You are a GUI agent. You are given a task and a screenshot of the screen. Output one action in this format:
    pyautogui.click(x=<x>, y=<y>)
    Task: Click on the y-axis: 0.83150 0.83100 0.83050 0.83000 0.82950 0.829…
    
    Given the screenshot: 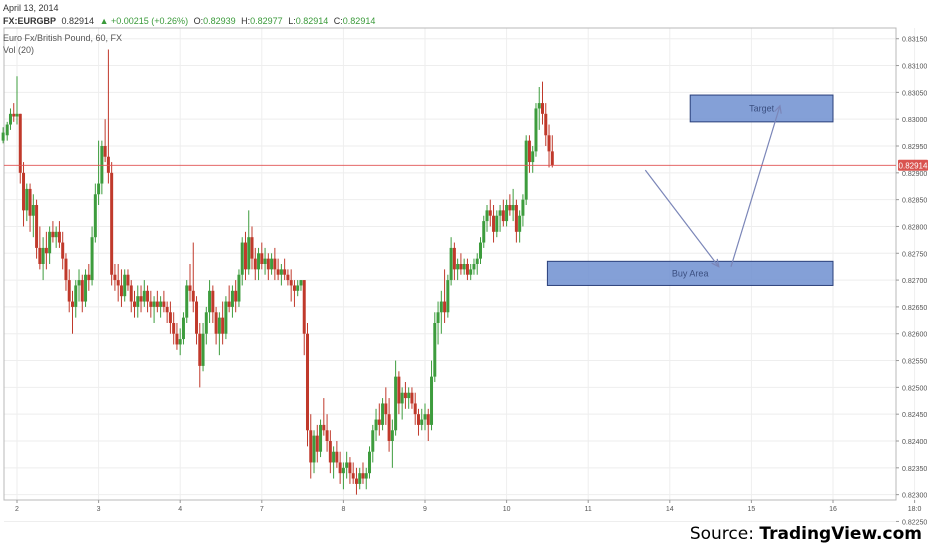 What is the action you would take?
    pyautogui.click(x=911, y=282)
    